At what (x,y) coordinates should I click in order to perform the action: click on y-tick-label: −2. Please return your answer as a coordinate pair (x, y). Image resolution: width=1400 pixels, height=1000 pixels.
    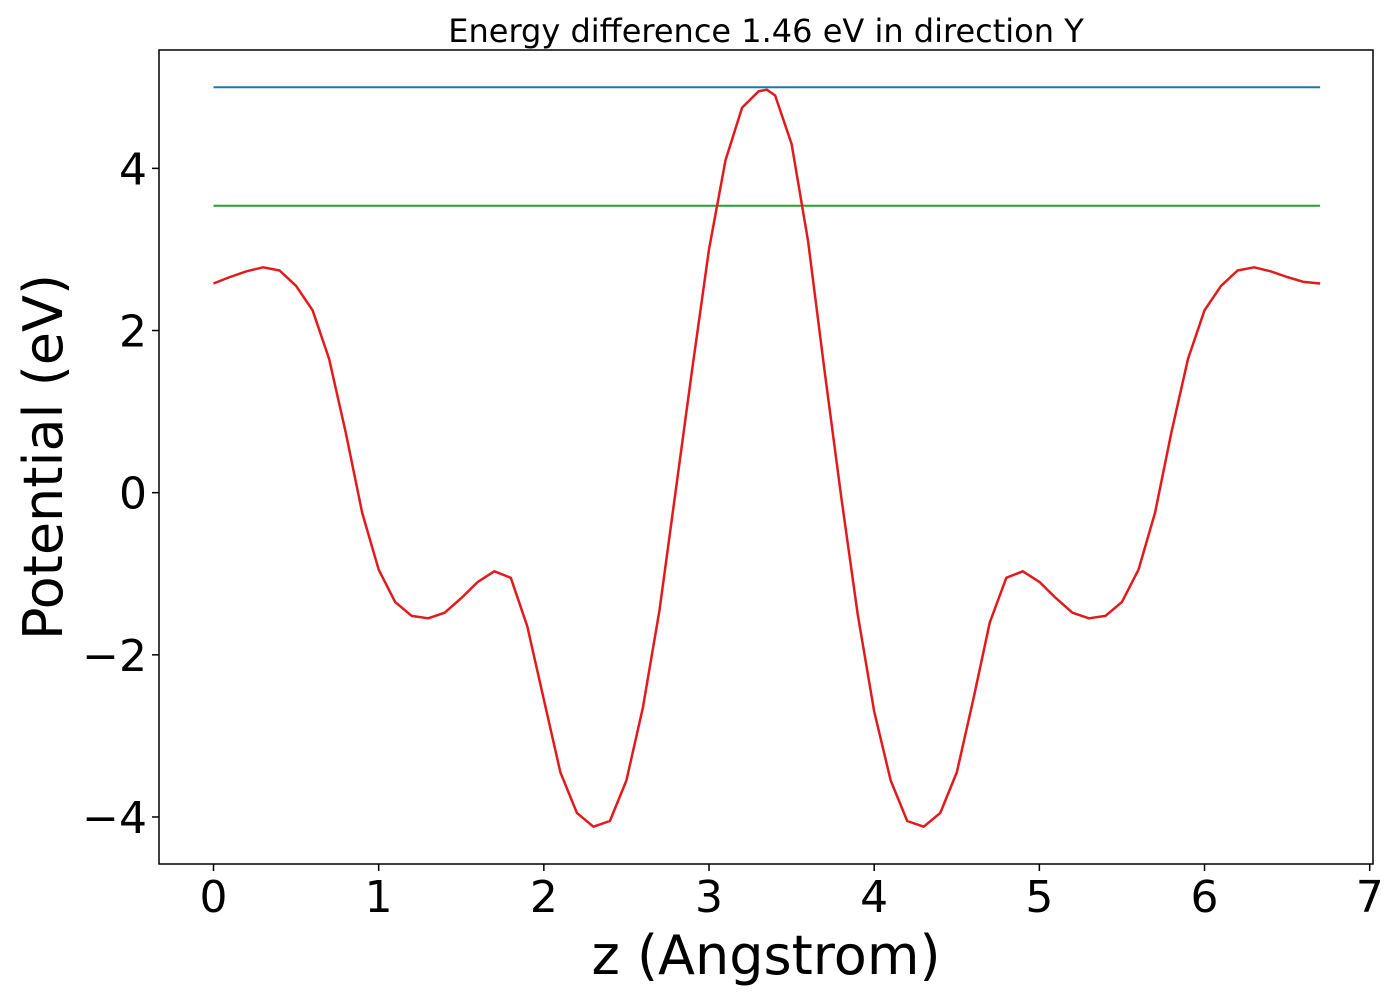
    Looking at the image, I should click on (114, 656).